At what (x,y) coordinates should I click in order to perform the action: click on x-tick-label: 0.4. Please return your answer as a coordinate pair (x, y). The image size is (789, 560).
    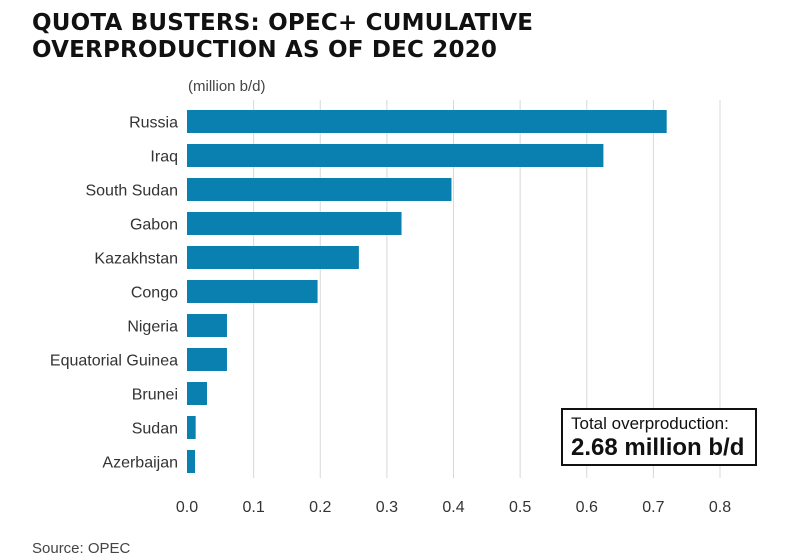
    Looking at the image, I should click on (453, 507).